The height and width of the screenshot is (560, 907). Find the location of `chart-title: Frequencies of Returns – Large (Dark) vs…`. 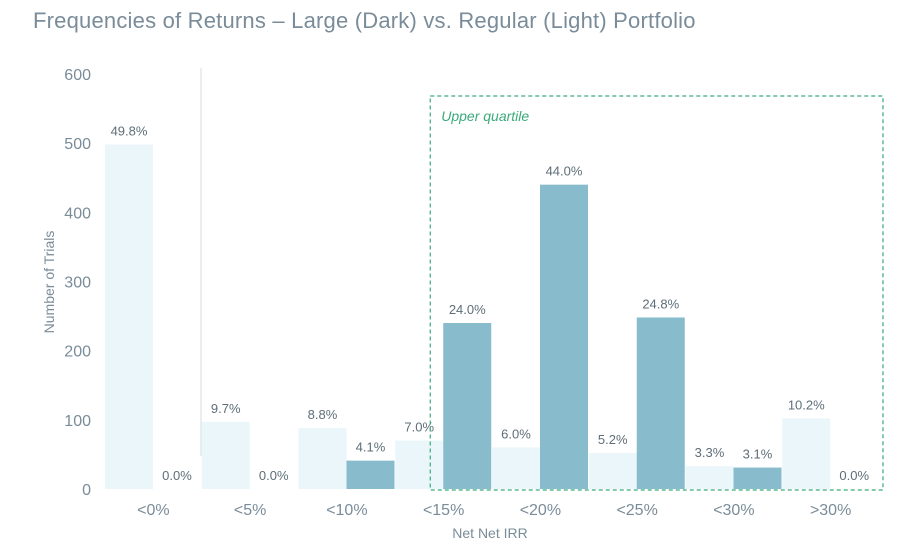

chart-title: Frequencies of Returns – Large (Dark) vs… is located at coordinates (364, 20).